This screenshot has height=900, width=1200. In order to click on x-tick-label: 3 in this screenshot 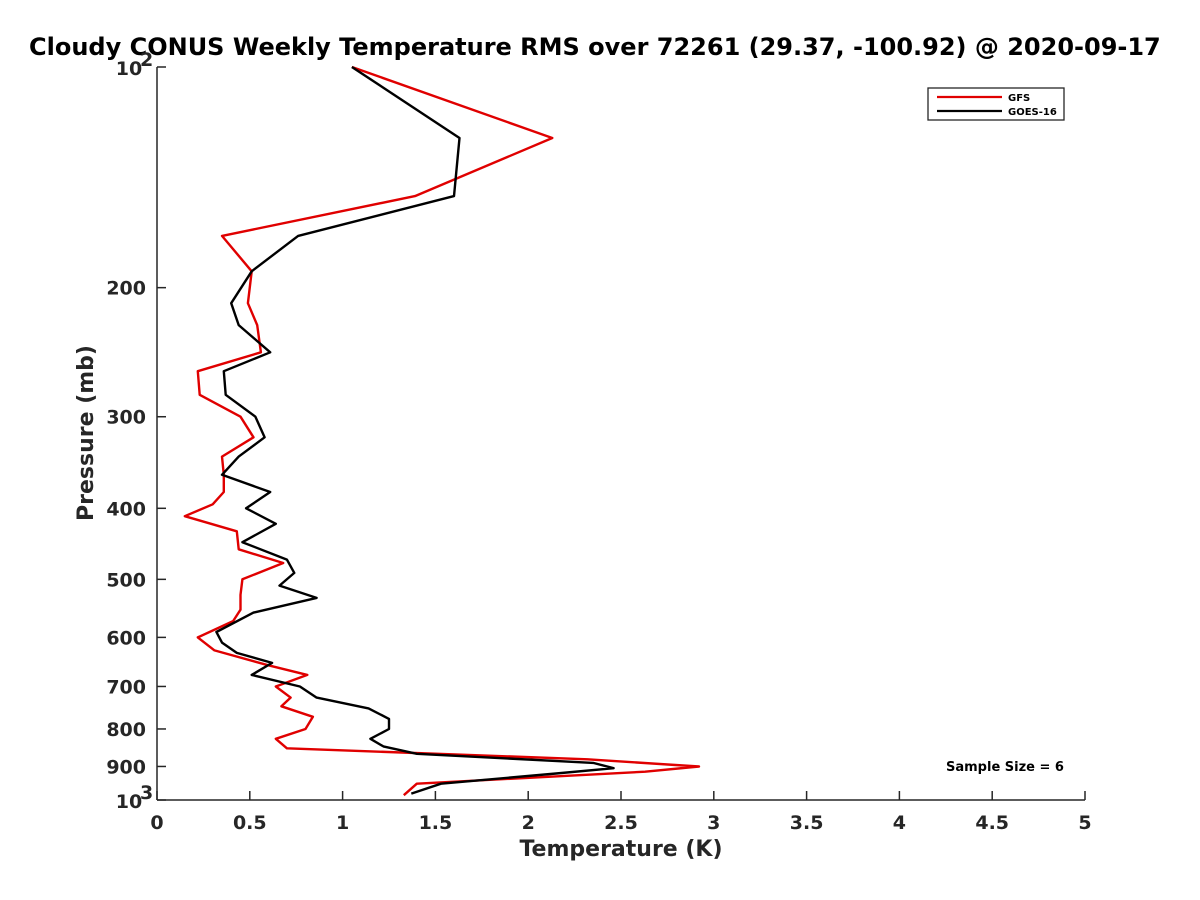, I will do `click(713, 823)`.